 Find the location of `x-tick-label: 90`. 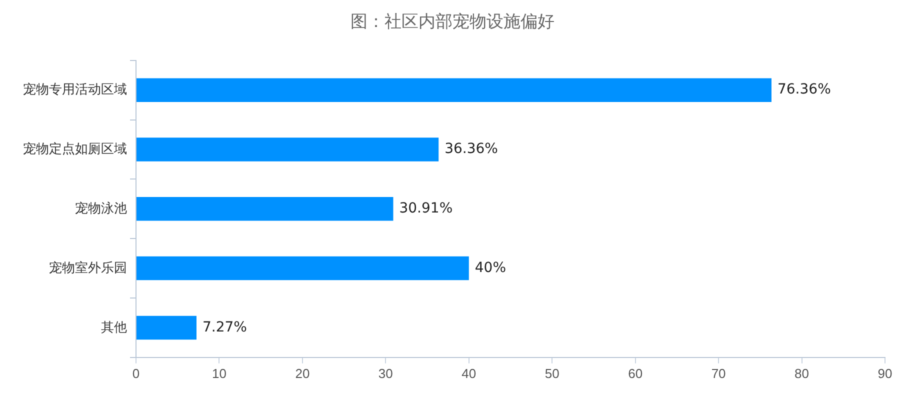

x-tick-label: 90 is located at coordinates (885, 373).